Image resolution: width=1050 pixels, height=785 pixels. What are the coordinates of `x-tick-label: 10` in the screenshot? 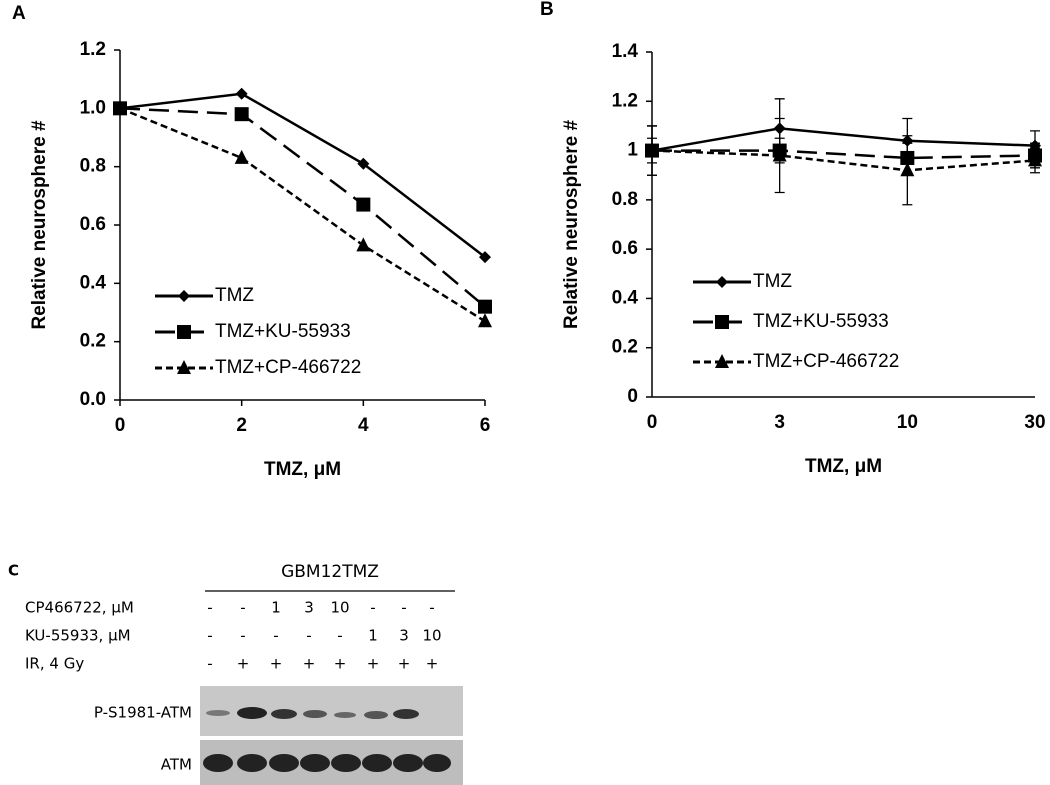 It's located at (907, 422).